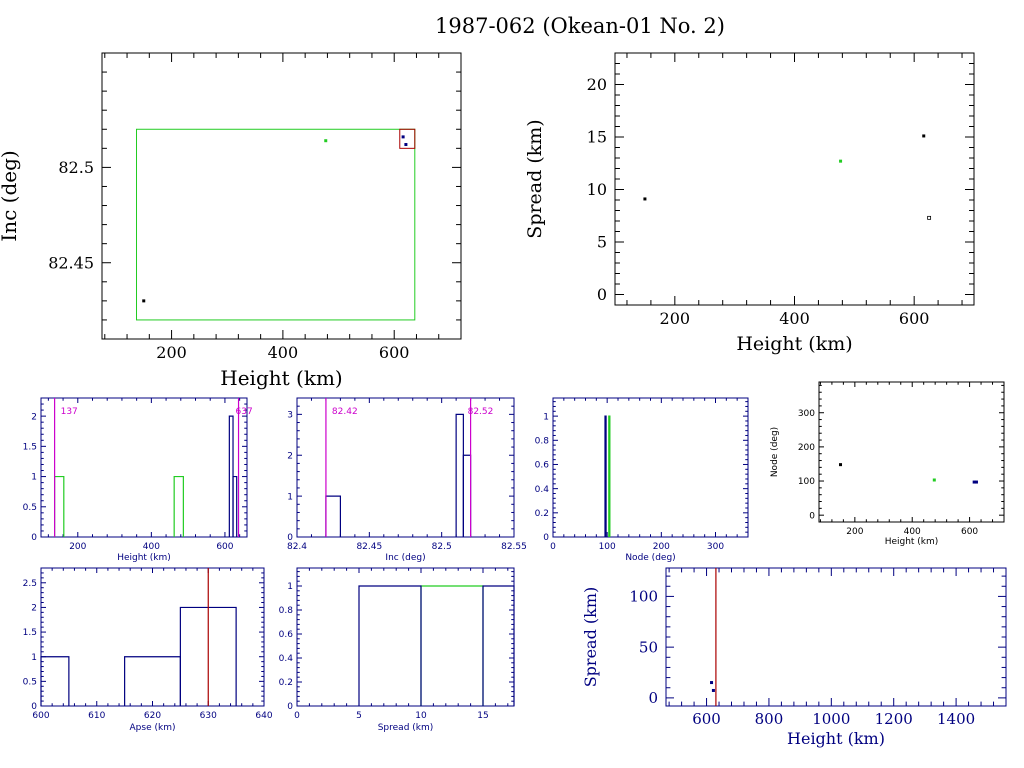 The height and width of the screenshot is (768, 1024). Describe the element at coordinates (76, 167) in the screenshot. I see `y-tick-label: 82.5` at that location.